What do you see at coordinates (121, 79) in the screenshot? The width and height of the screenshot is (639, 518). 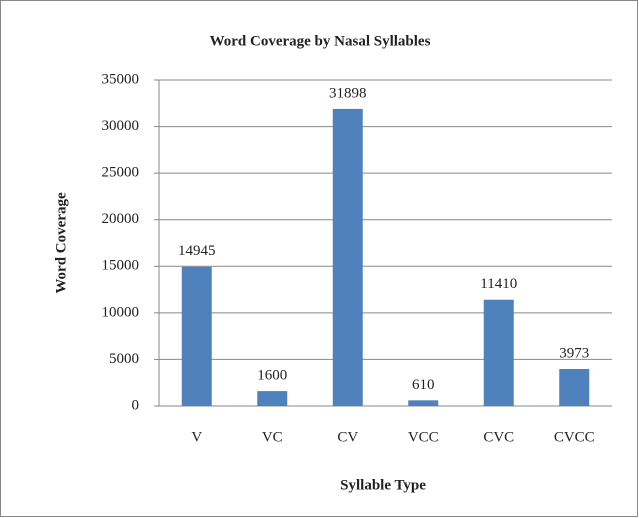 I see `y-tick-label: 35000` at bounding box center [121, 79].